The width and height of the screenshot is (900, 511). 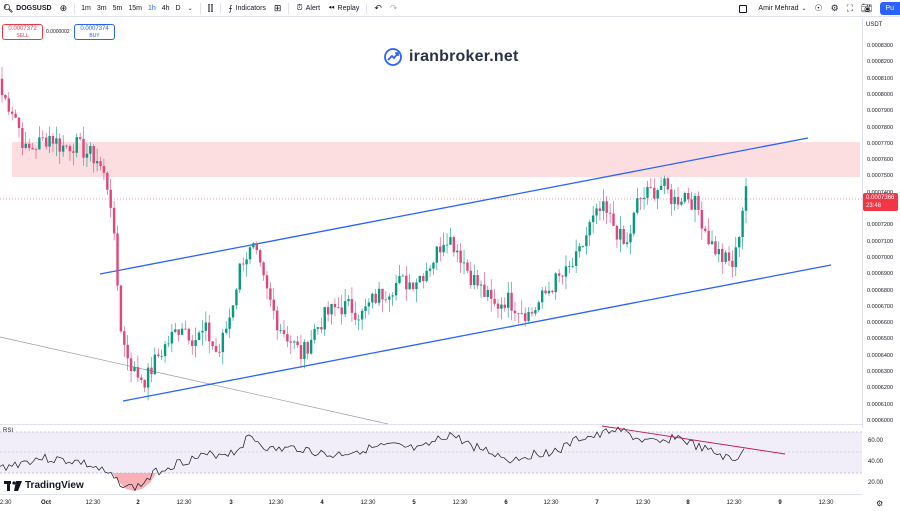 What do you see at coordinates (211, 8) in the screenshot?
I see `chart-type-button: ⫿⫿` at bounding box center [211, 8].